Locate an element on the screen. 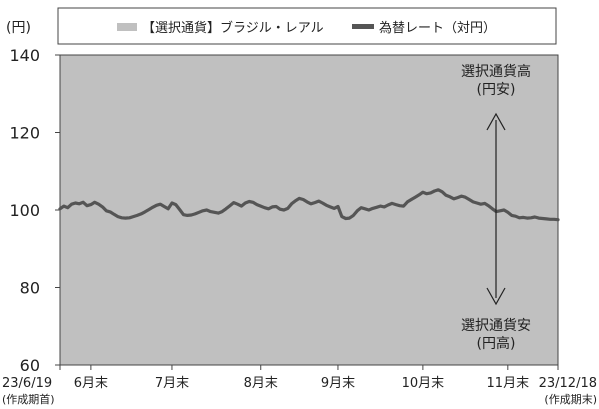  y-tick-label: 60 is located at coordinates (30, 365).